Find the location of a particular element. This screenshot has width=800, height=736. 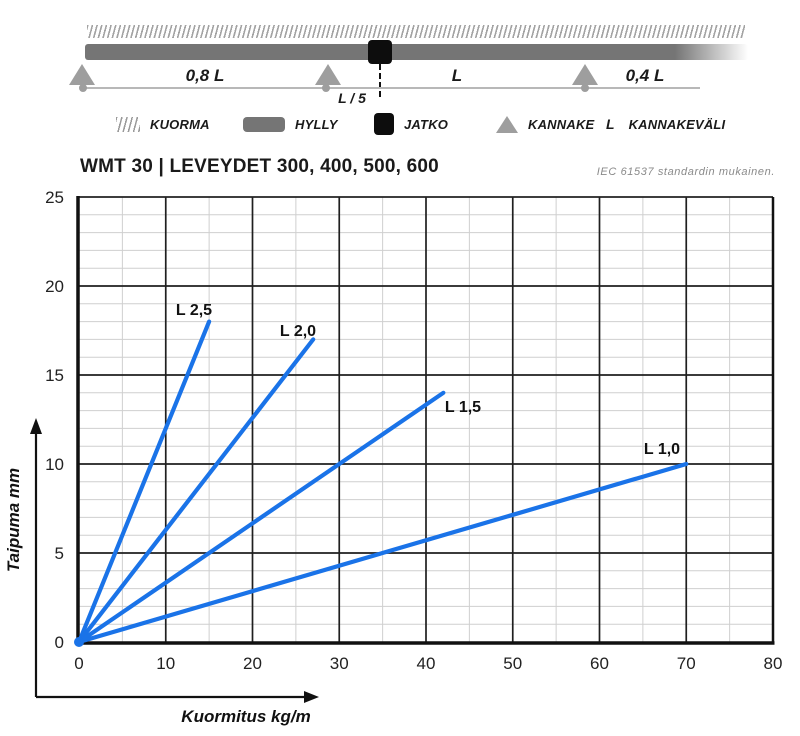

legend-label: KUORMA is located at coordinates (180, 124).